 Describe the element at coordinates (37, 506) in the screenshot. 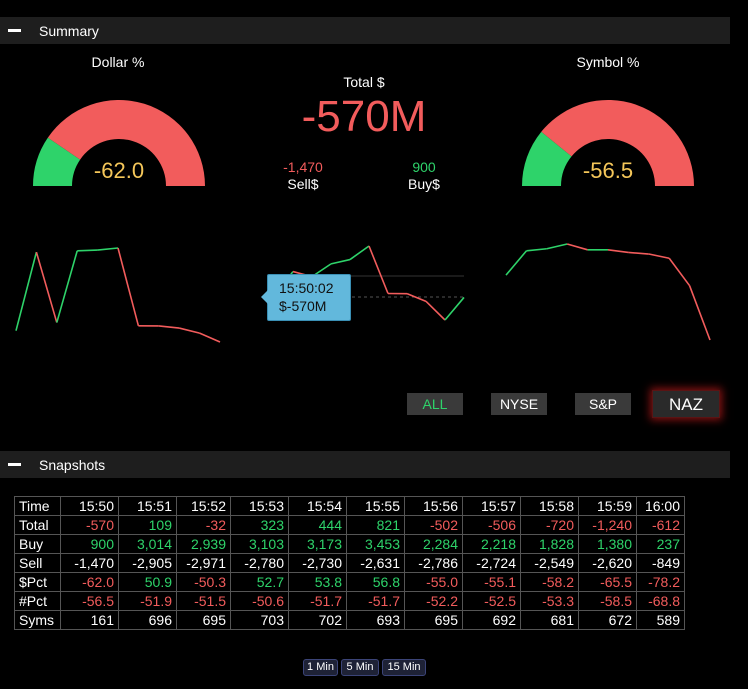

I see `column-header-label: Time` at that location.